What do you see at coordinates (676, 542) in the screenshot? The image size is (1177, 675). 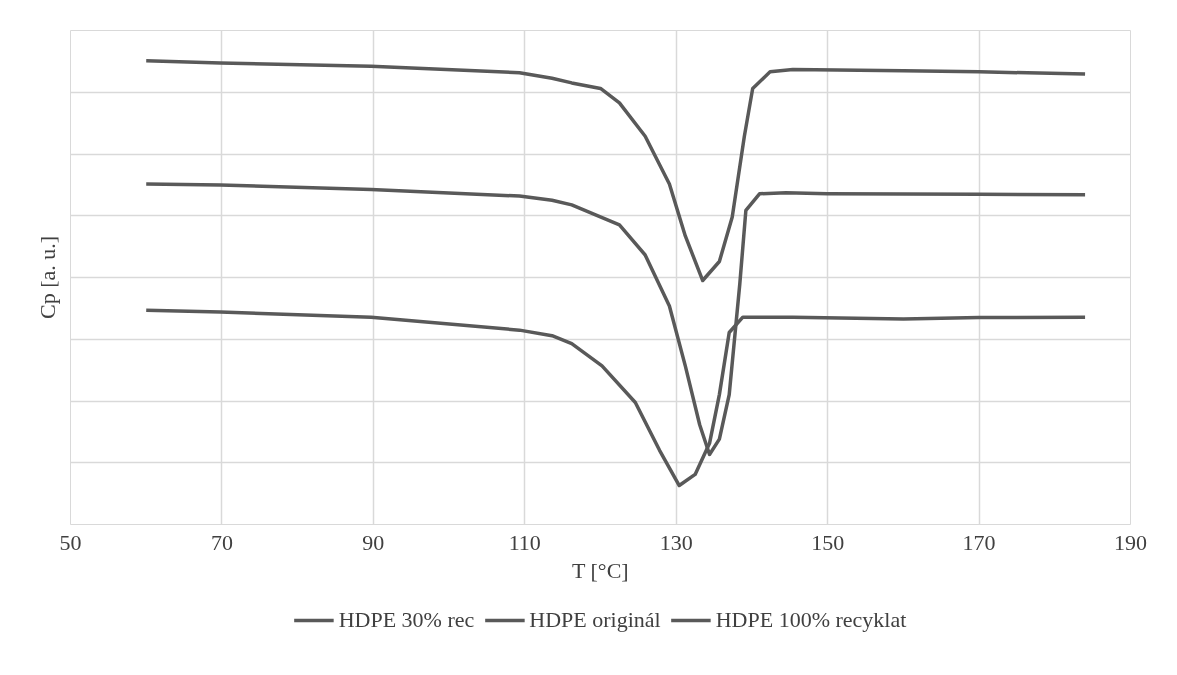 I see `x-tick-label: 130` at bounding box center [676, 542].